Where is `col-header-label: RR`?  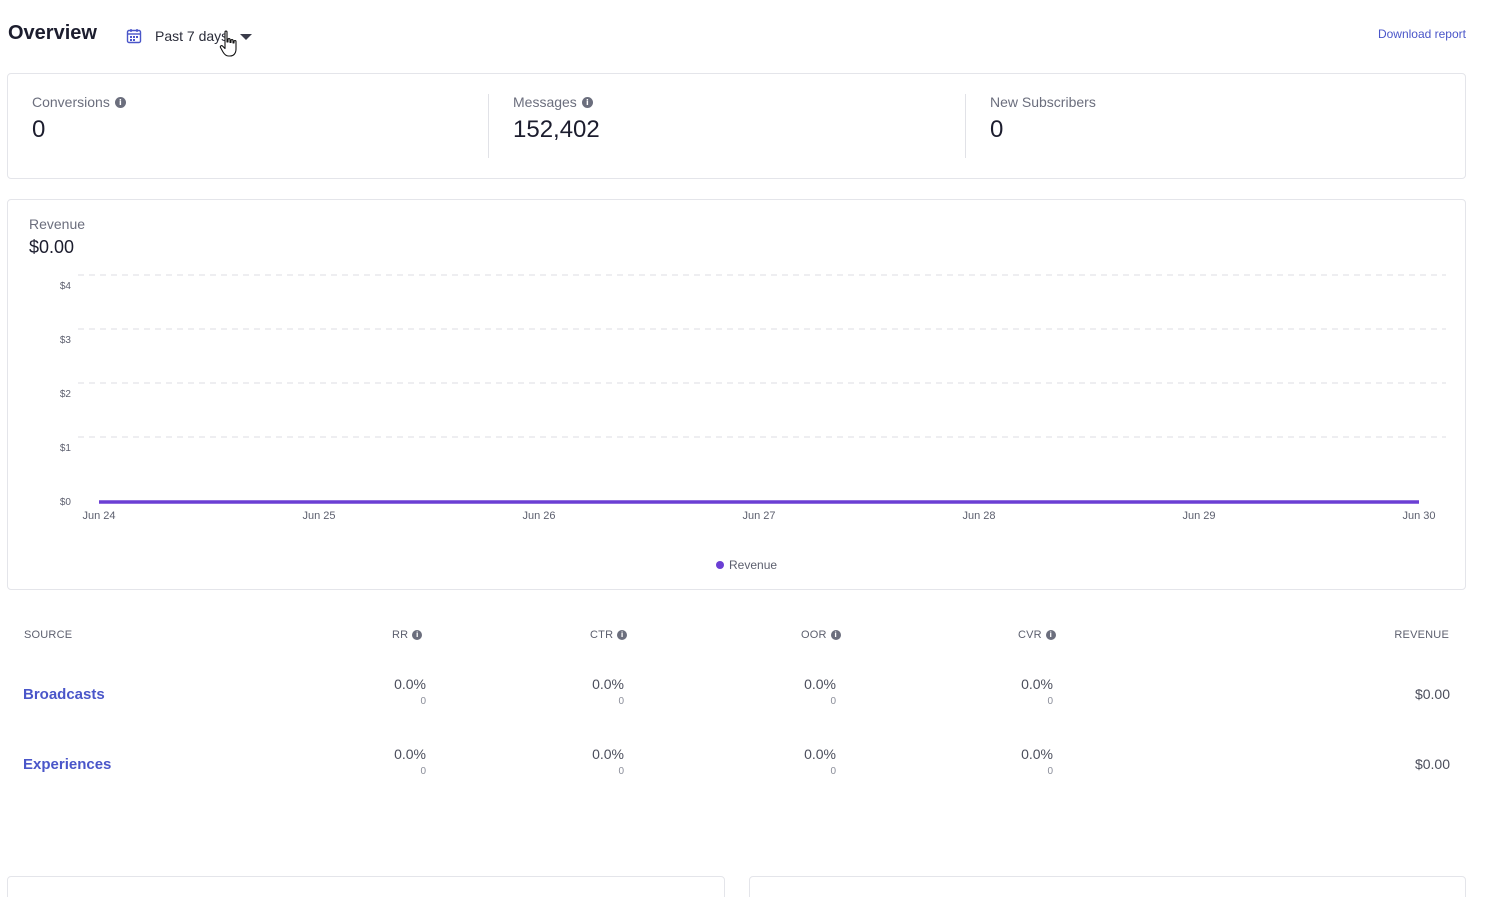
col-header-label: RR is located at coordinates (400, 635).